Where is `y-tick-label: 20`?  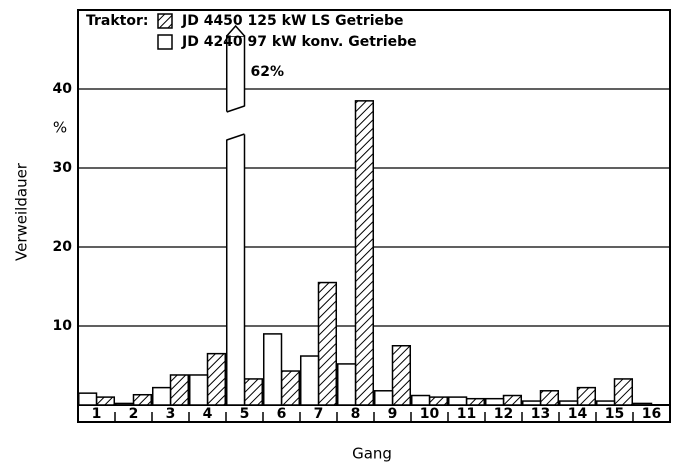 y-tick-label: 20 is located at coordinates (63, 247).